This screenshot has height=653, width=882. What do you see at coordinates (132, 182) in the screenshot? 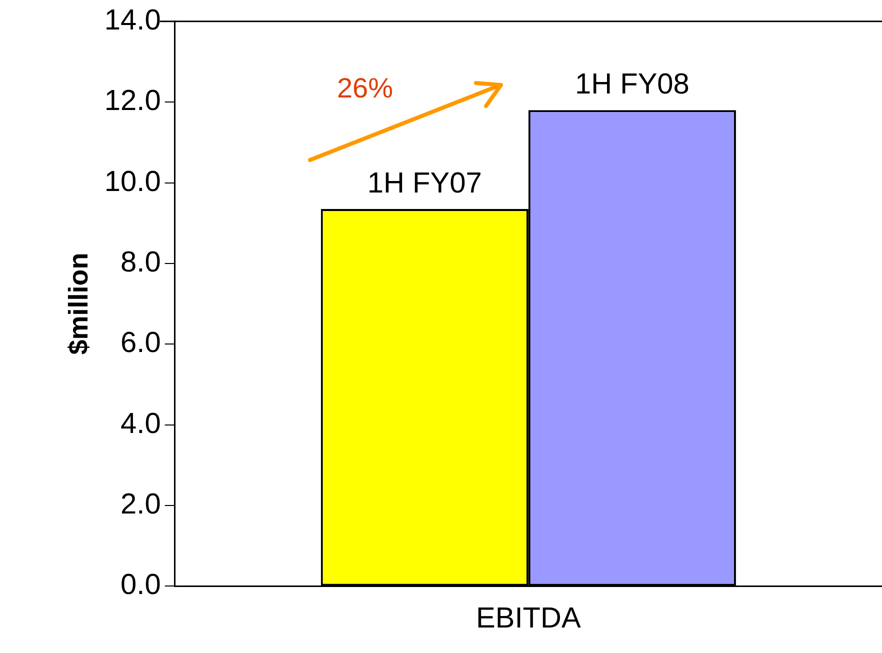
I see `y-tick-label: 10.0` at bounding box center [132, 182].